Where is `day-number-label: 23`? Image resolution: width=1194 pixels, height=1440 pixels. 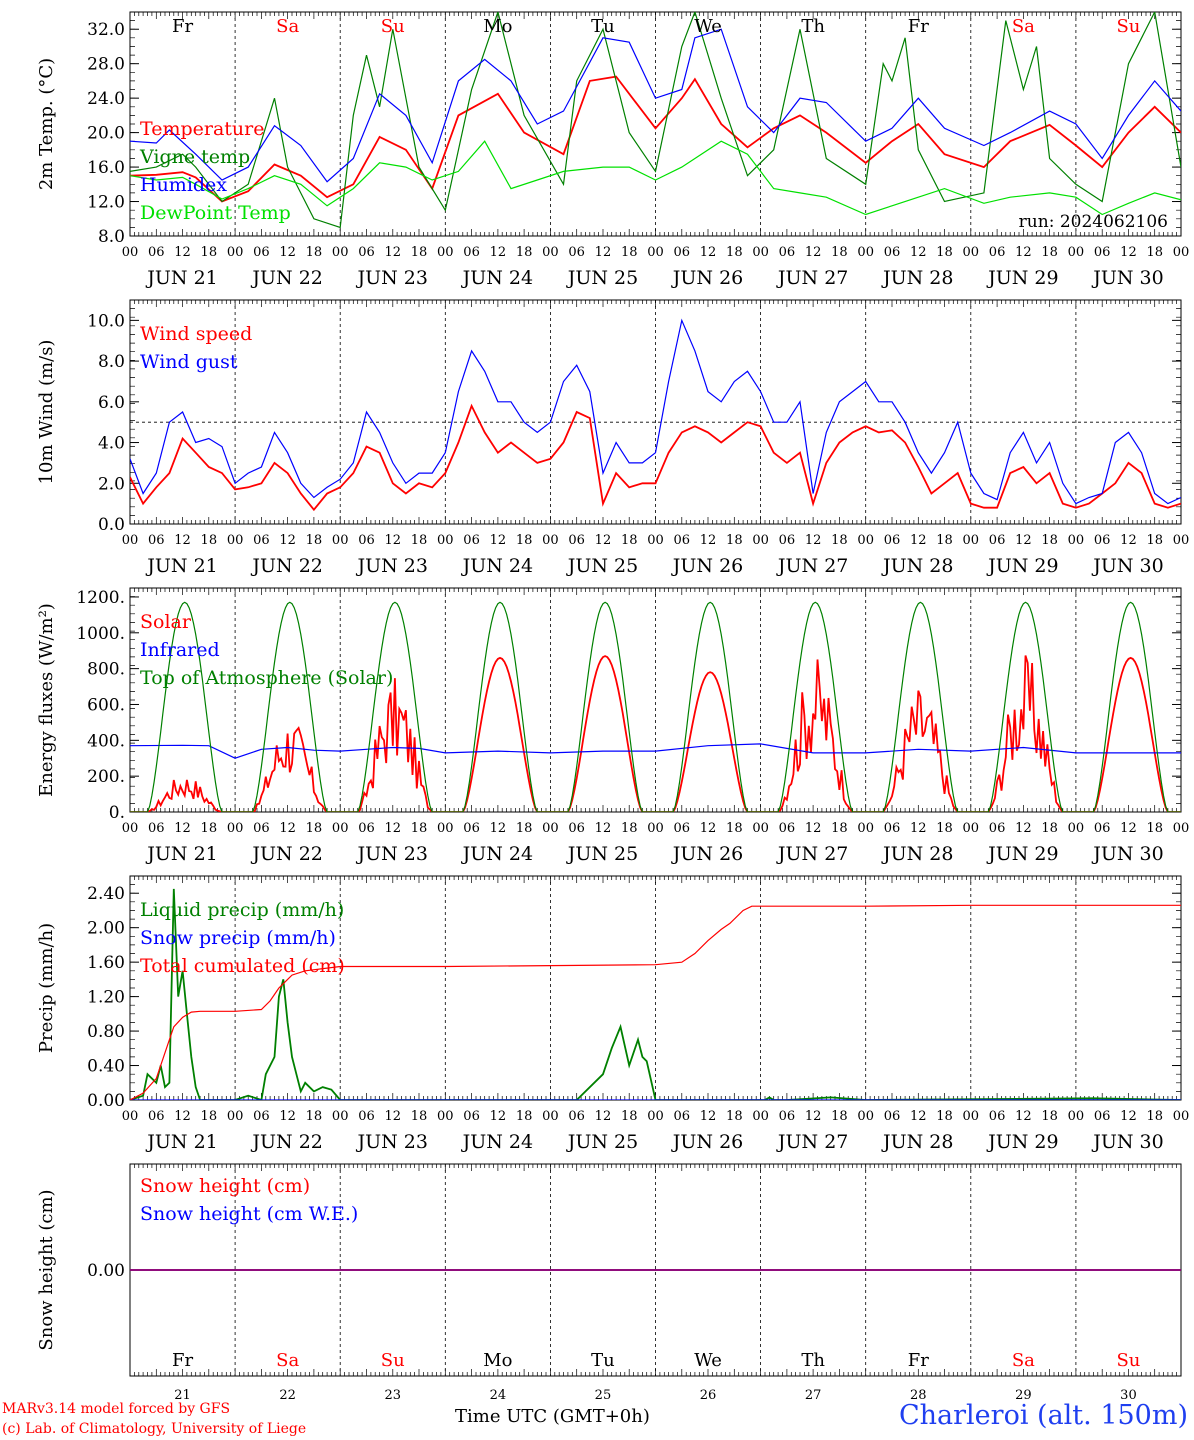 day-number-label: 23 is located at coordinates (392, 1395).